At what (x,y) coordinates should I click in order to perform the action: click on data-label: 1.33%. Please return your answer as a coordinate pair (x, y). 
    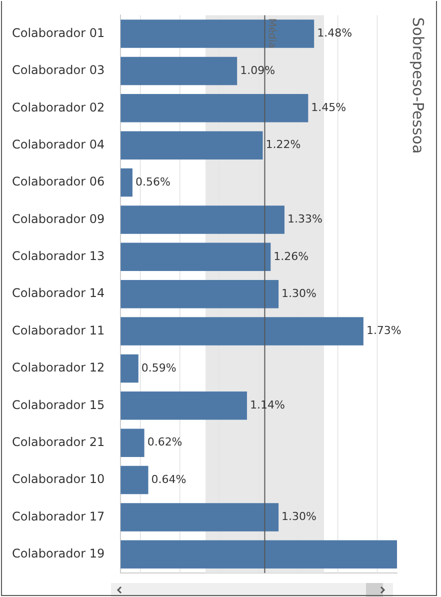
    Looking at the image, I should click on (304, 219).